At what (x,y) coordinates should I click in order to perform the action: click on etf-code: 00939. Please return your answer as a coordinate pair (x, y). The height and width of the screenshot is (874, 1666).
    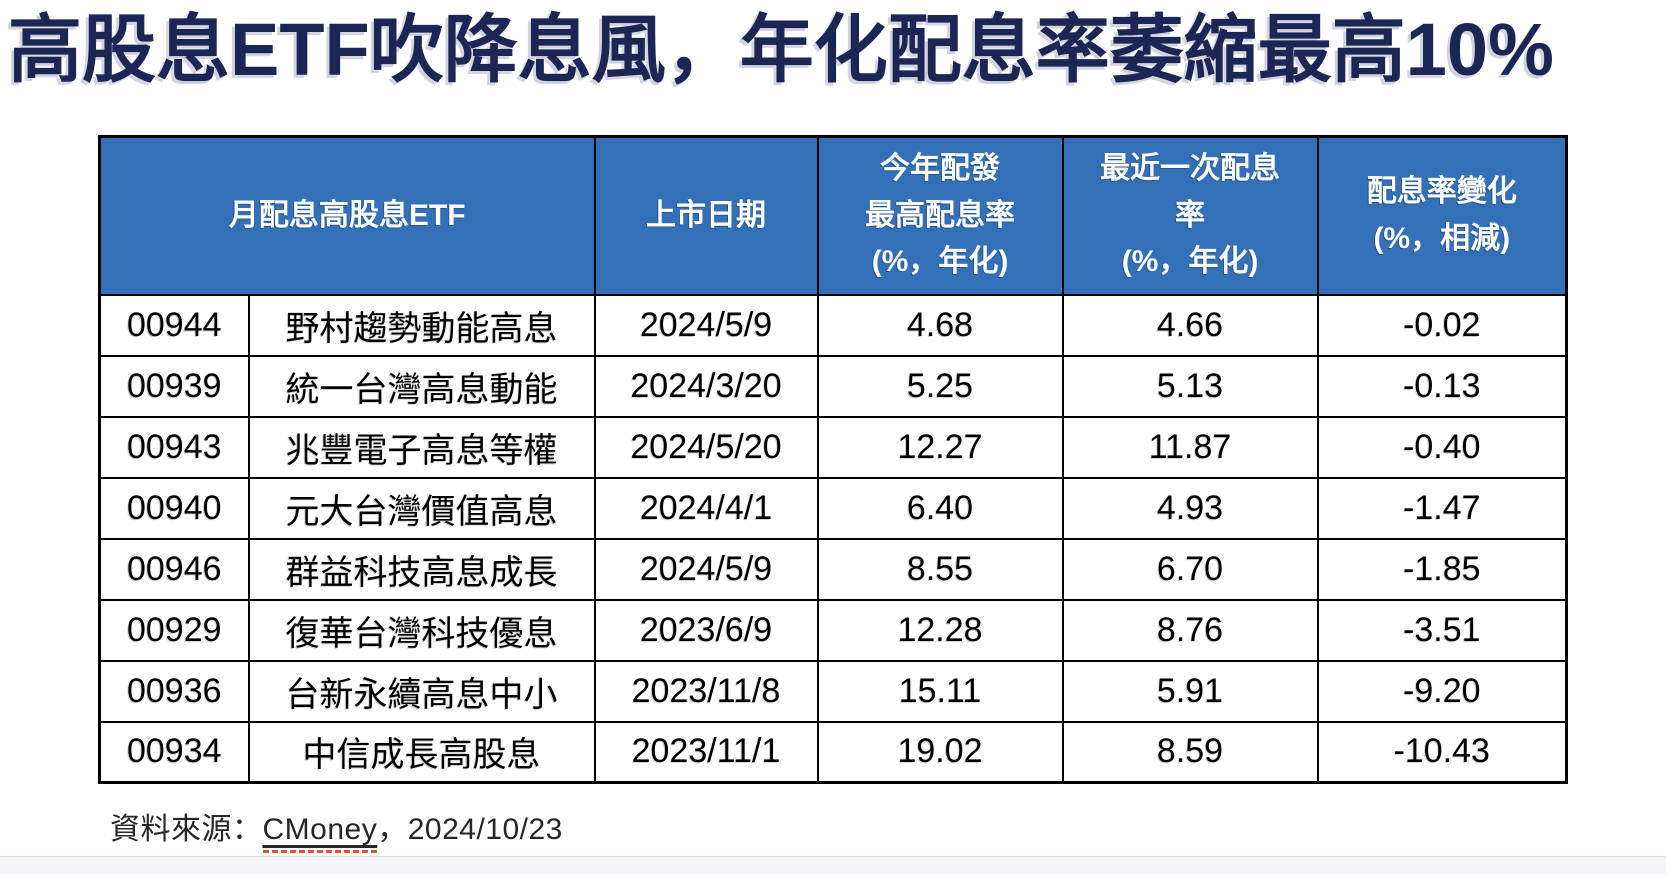
    Looking at the image, I should click on (174, 386).